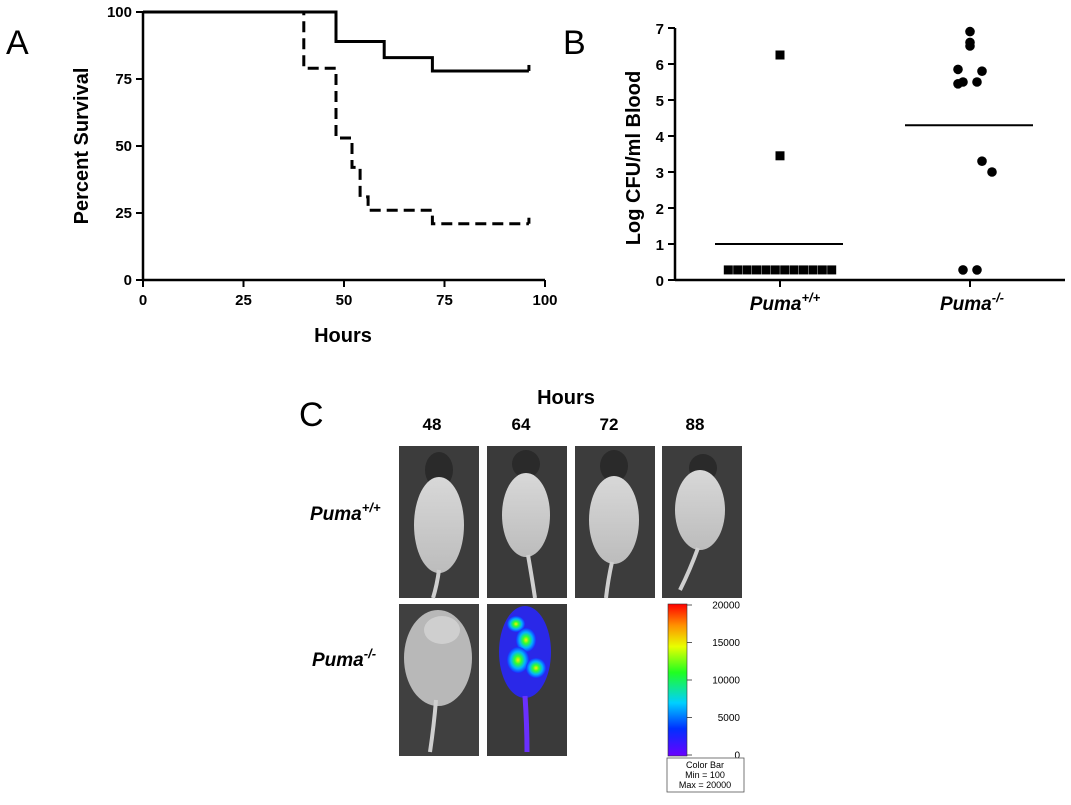  What do you see at coordinates (243, 300) in the screenshot?
I see `survival-x-tick-label: 25` at bounding box center [243, 300].